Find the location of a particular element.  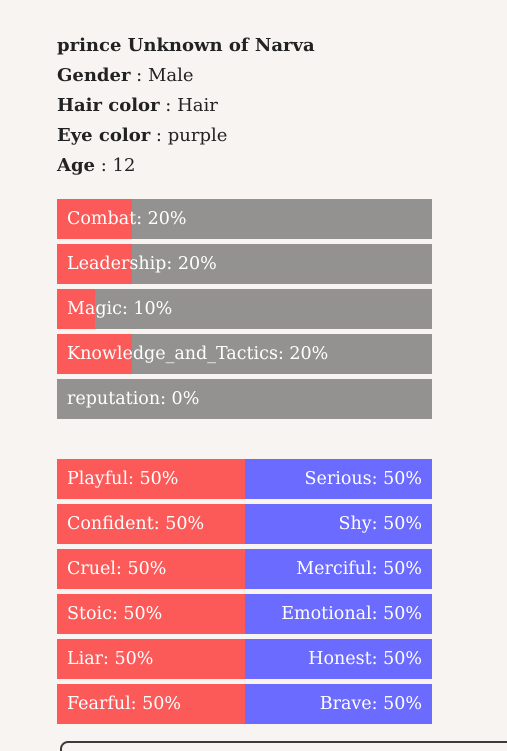

trait-left-label: Playful: 50% is located at coordinates (123, 479).